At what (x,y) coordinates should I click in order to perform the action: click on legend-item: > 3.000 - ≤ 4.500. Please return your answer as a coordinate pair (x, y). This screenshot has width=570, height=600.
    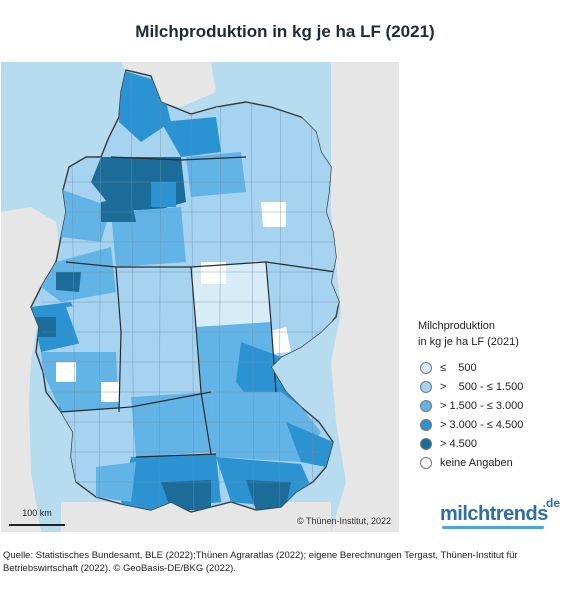
    Looking at the image, I should click on (493, 424).